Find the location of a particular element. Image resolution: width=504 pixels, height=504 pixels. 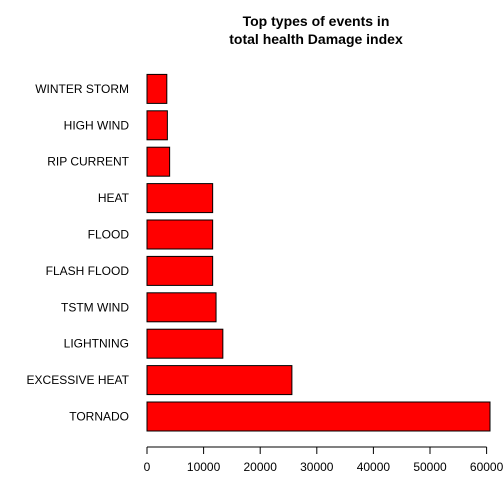

x-tick-label: 60000 is located at coordinates (487, 467).